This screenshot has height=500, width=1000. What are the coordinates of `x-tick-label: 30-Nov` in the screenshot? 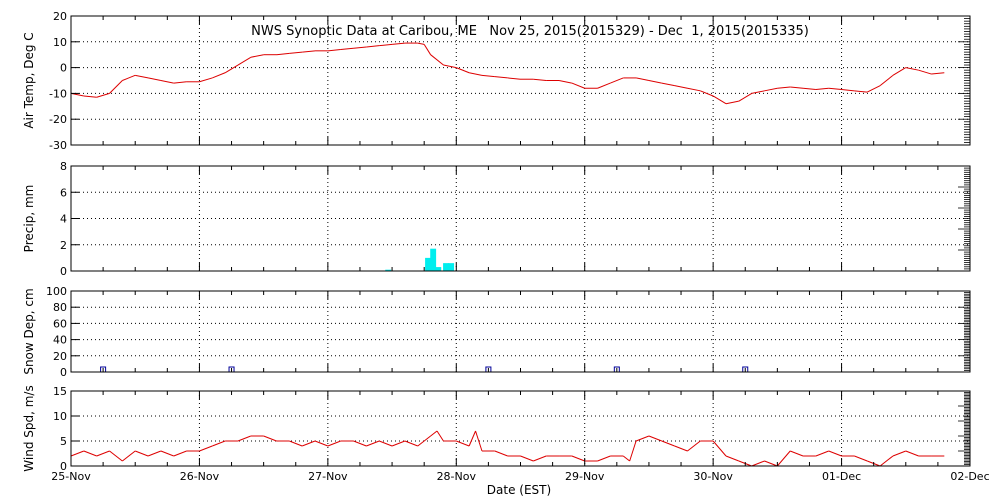 It's located at (713, 476).